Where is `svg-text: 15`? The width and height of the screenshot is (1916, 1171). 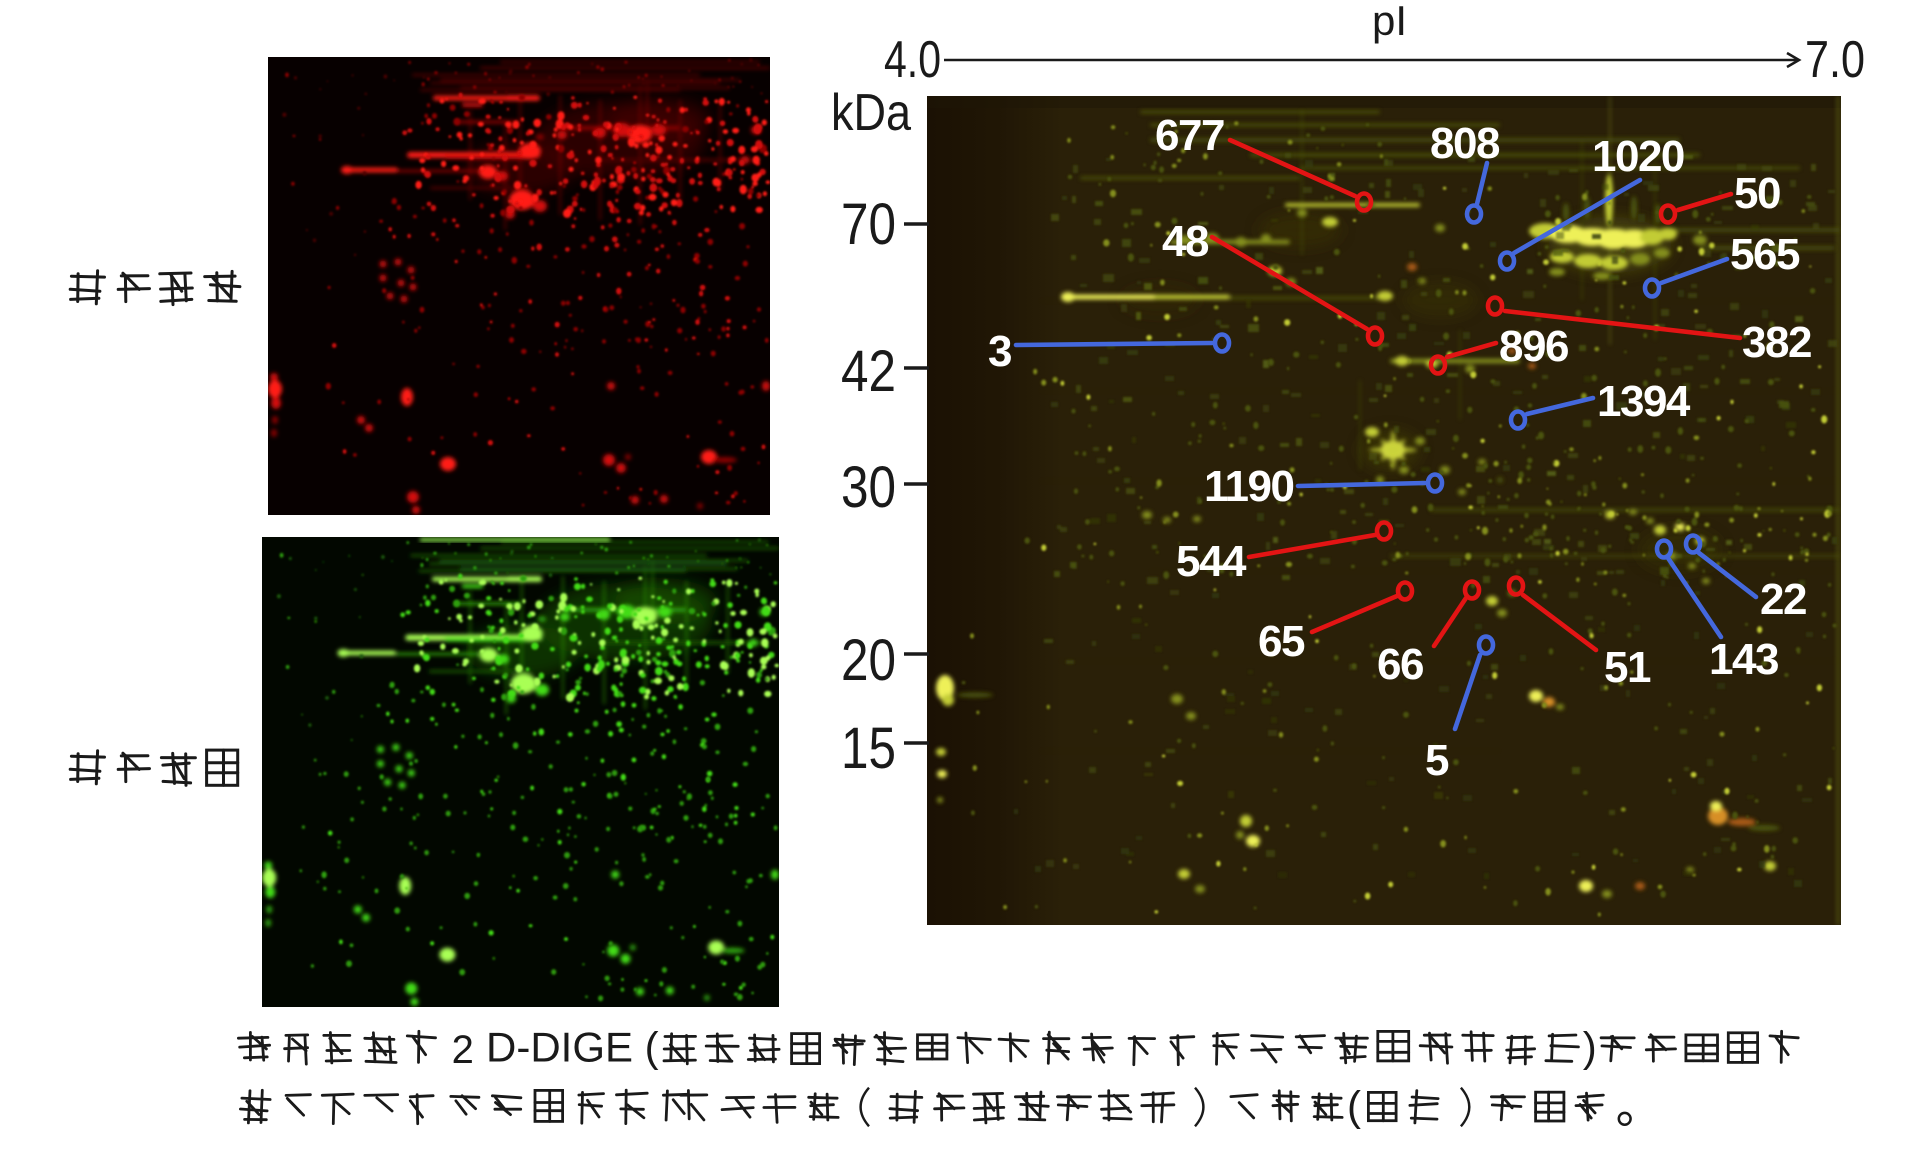
svg-text: 15 is located at coordinates (868, 748).